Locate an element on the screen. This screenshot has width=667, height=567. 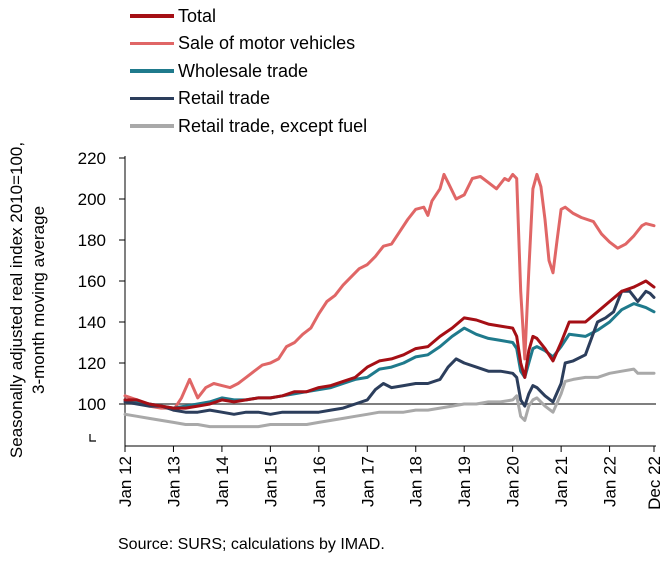
axis-break-icon is located at coordinates (92, 438).